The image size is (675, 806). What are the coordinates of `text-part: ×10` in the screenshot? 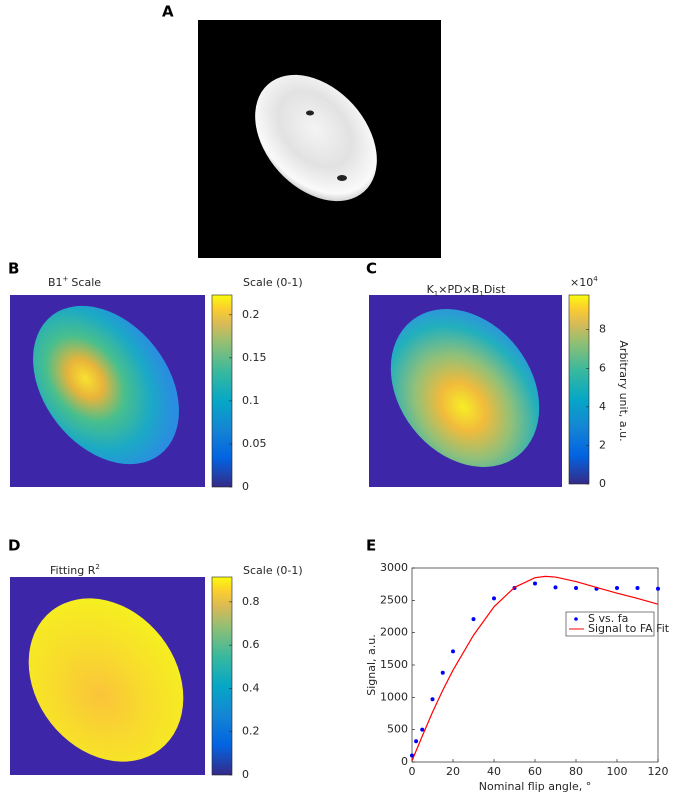 It's located at (581, 282).